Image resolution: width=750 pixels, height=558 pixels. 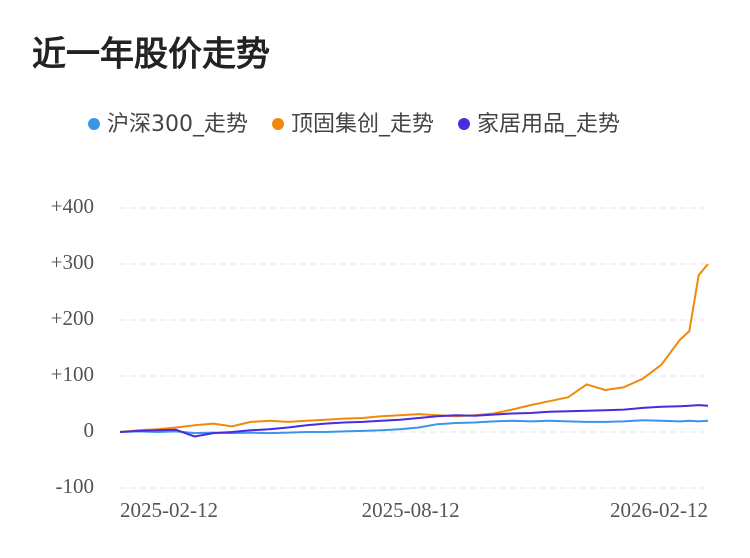 What do you see at coordinates (89, 430) in the screenshot?
I see `y-tick-label: 0` at bounding box center [89, 430].